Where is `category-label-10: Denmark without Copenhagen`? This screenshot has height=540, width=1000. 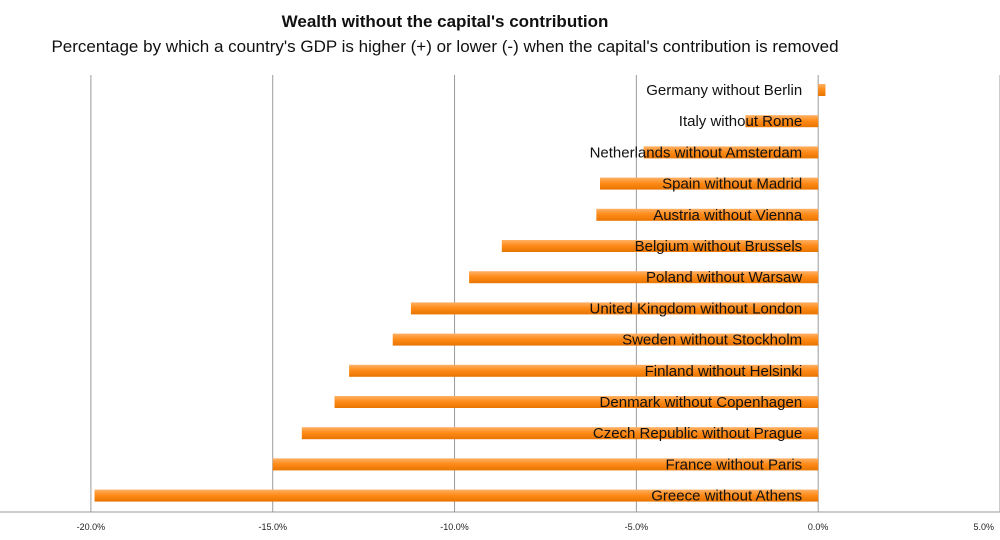 category-label-10: Denmark without Copenhagen is located at coordinates (701, 402).